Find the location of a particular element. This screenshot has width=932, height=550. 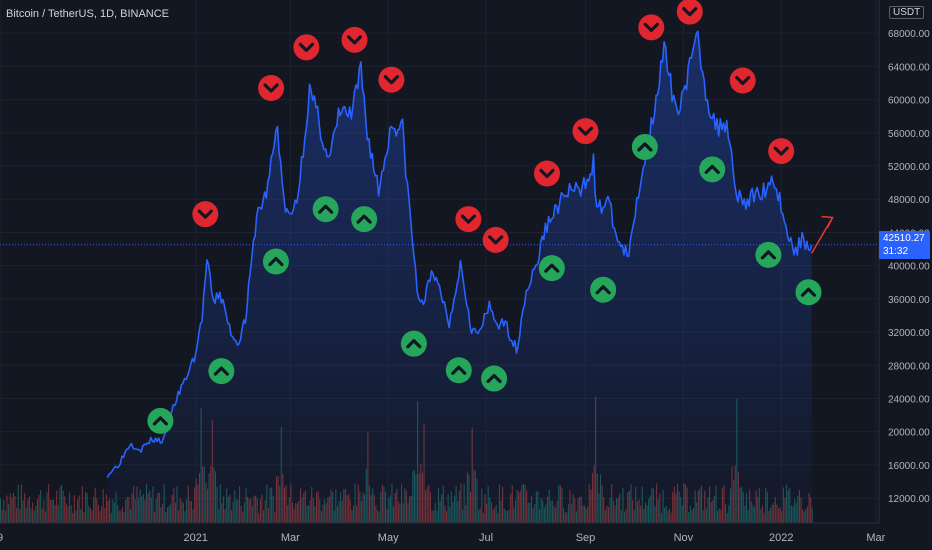

x-axis-panel is located at coordinates (466, 536).